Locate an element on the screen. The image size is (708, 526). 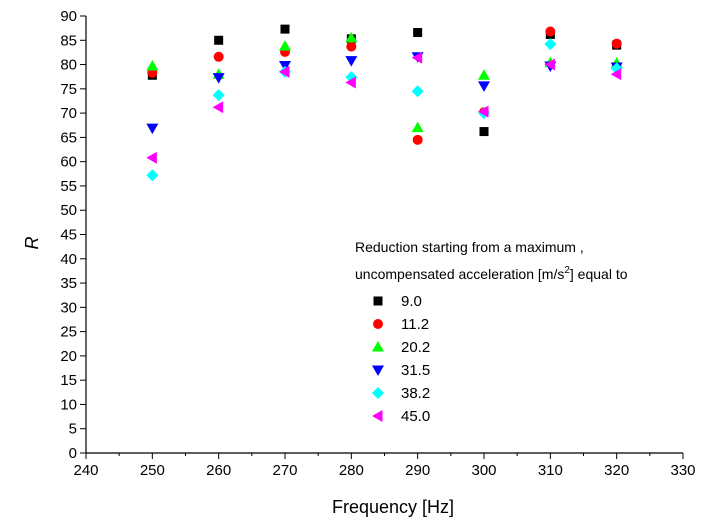
y-tick-label: 60 is located at coordinates (68, 162).